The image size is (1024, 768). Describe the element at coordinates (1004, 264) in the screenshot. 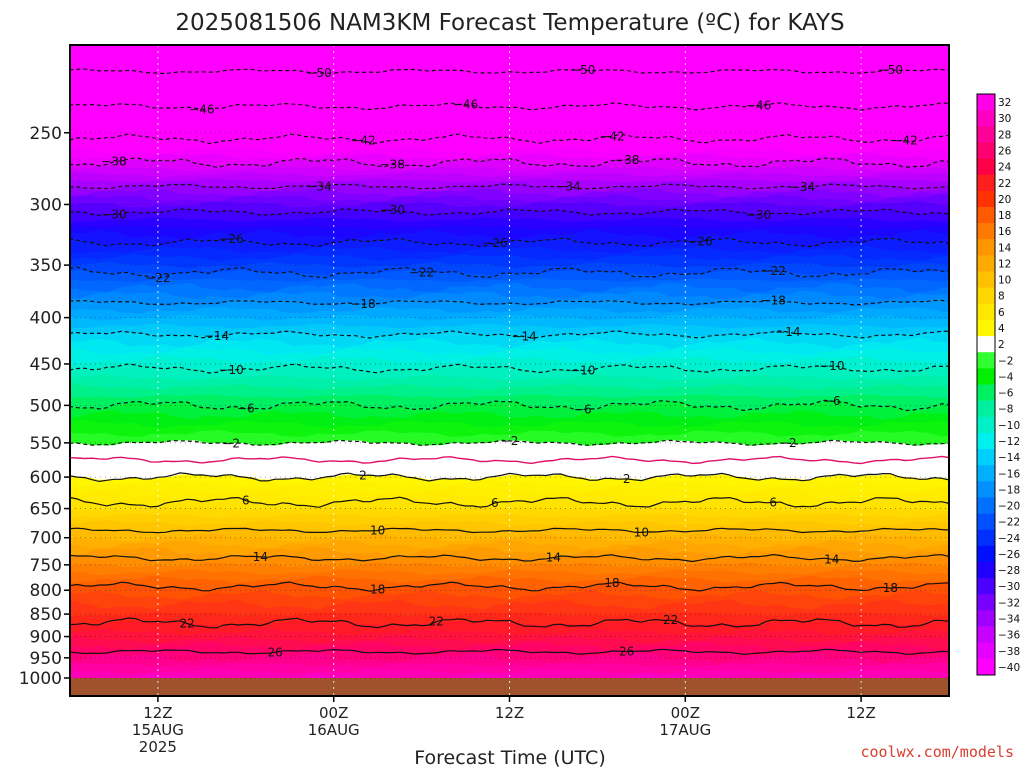

I see `colorbar-label: 12` at that location.